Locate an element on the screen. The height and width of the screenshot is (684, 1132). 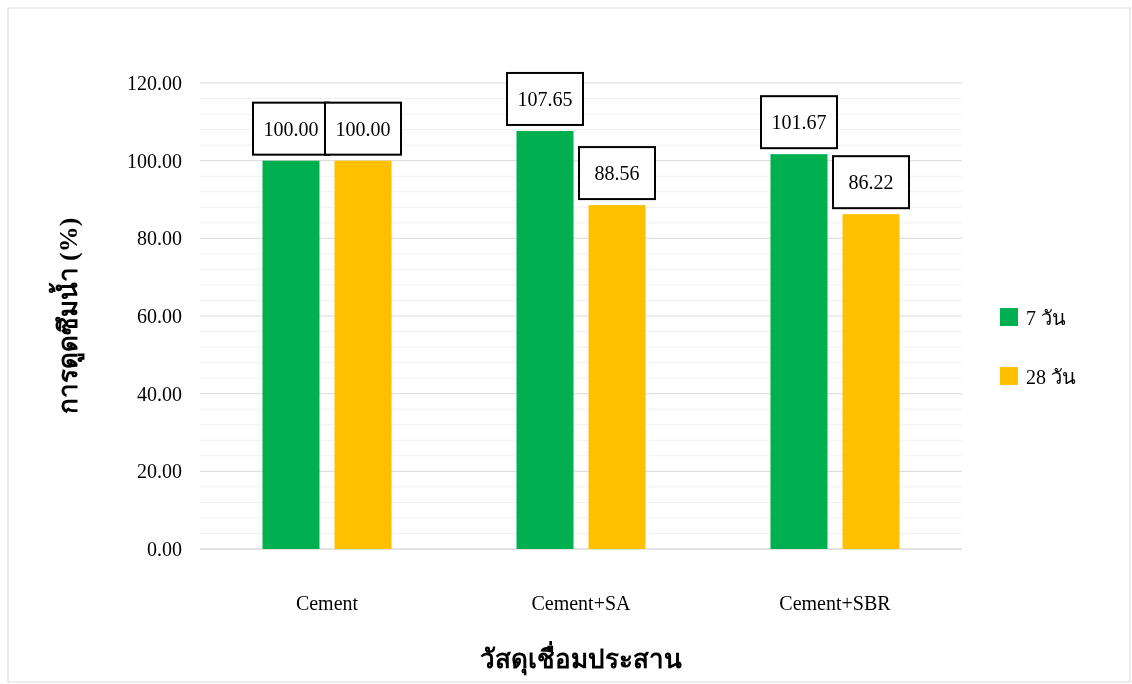
data-label: 86.22 is located at coordinates (871, 182).